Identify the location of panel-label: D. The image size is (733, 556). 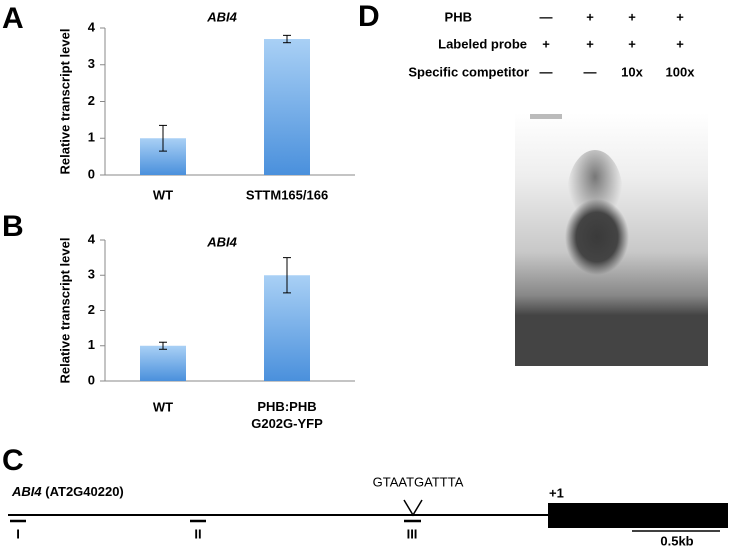
(369, 16).